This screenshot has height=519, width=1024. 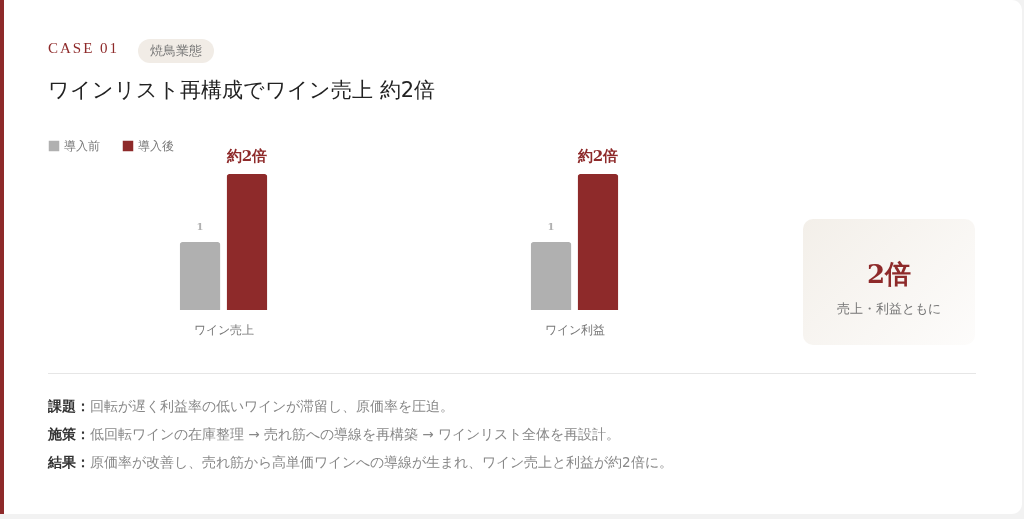 I want to click on text: 課題：回転が遅く利益率の低いワインが滞留し、原価率を圧迫。, so click(x=251, y=407).